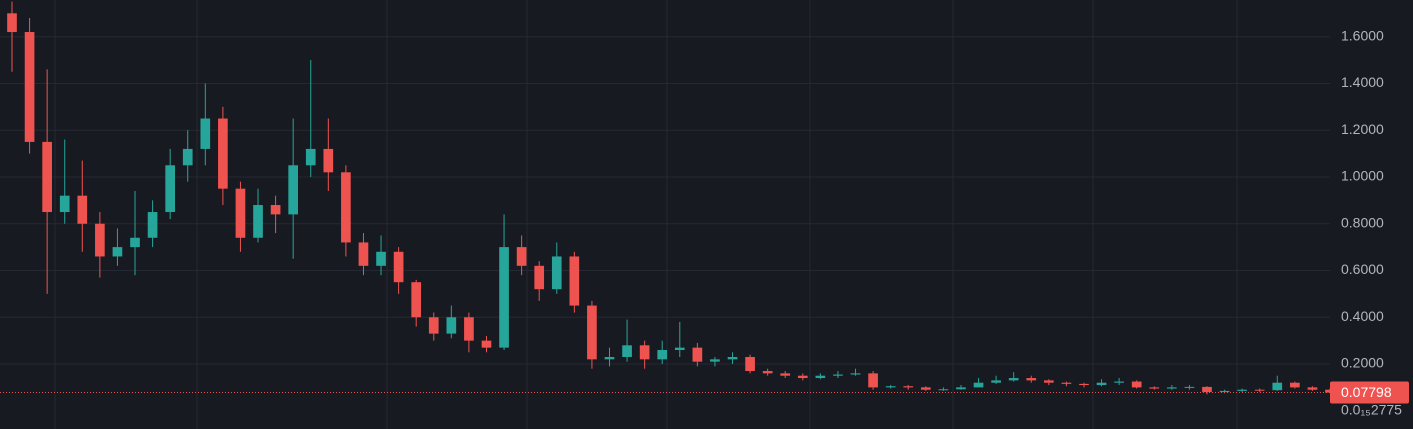  What do you see at coordinates (1362, 176) in the screenshot?
I see `y-tick-label: 1.0000` at bounding box center [1362, 176].